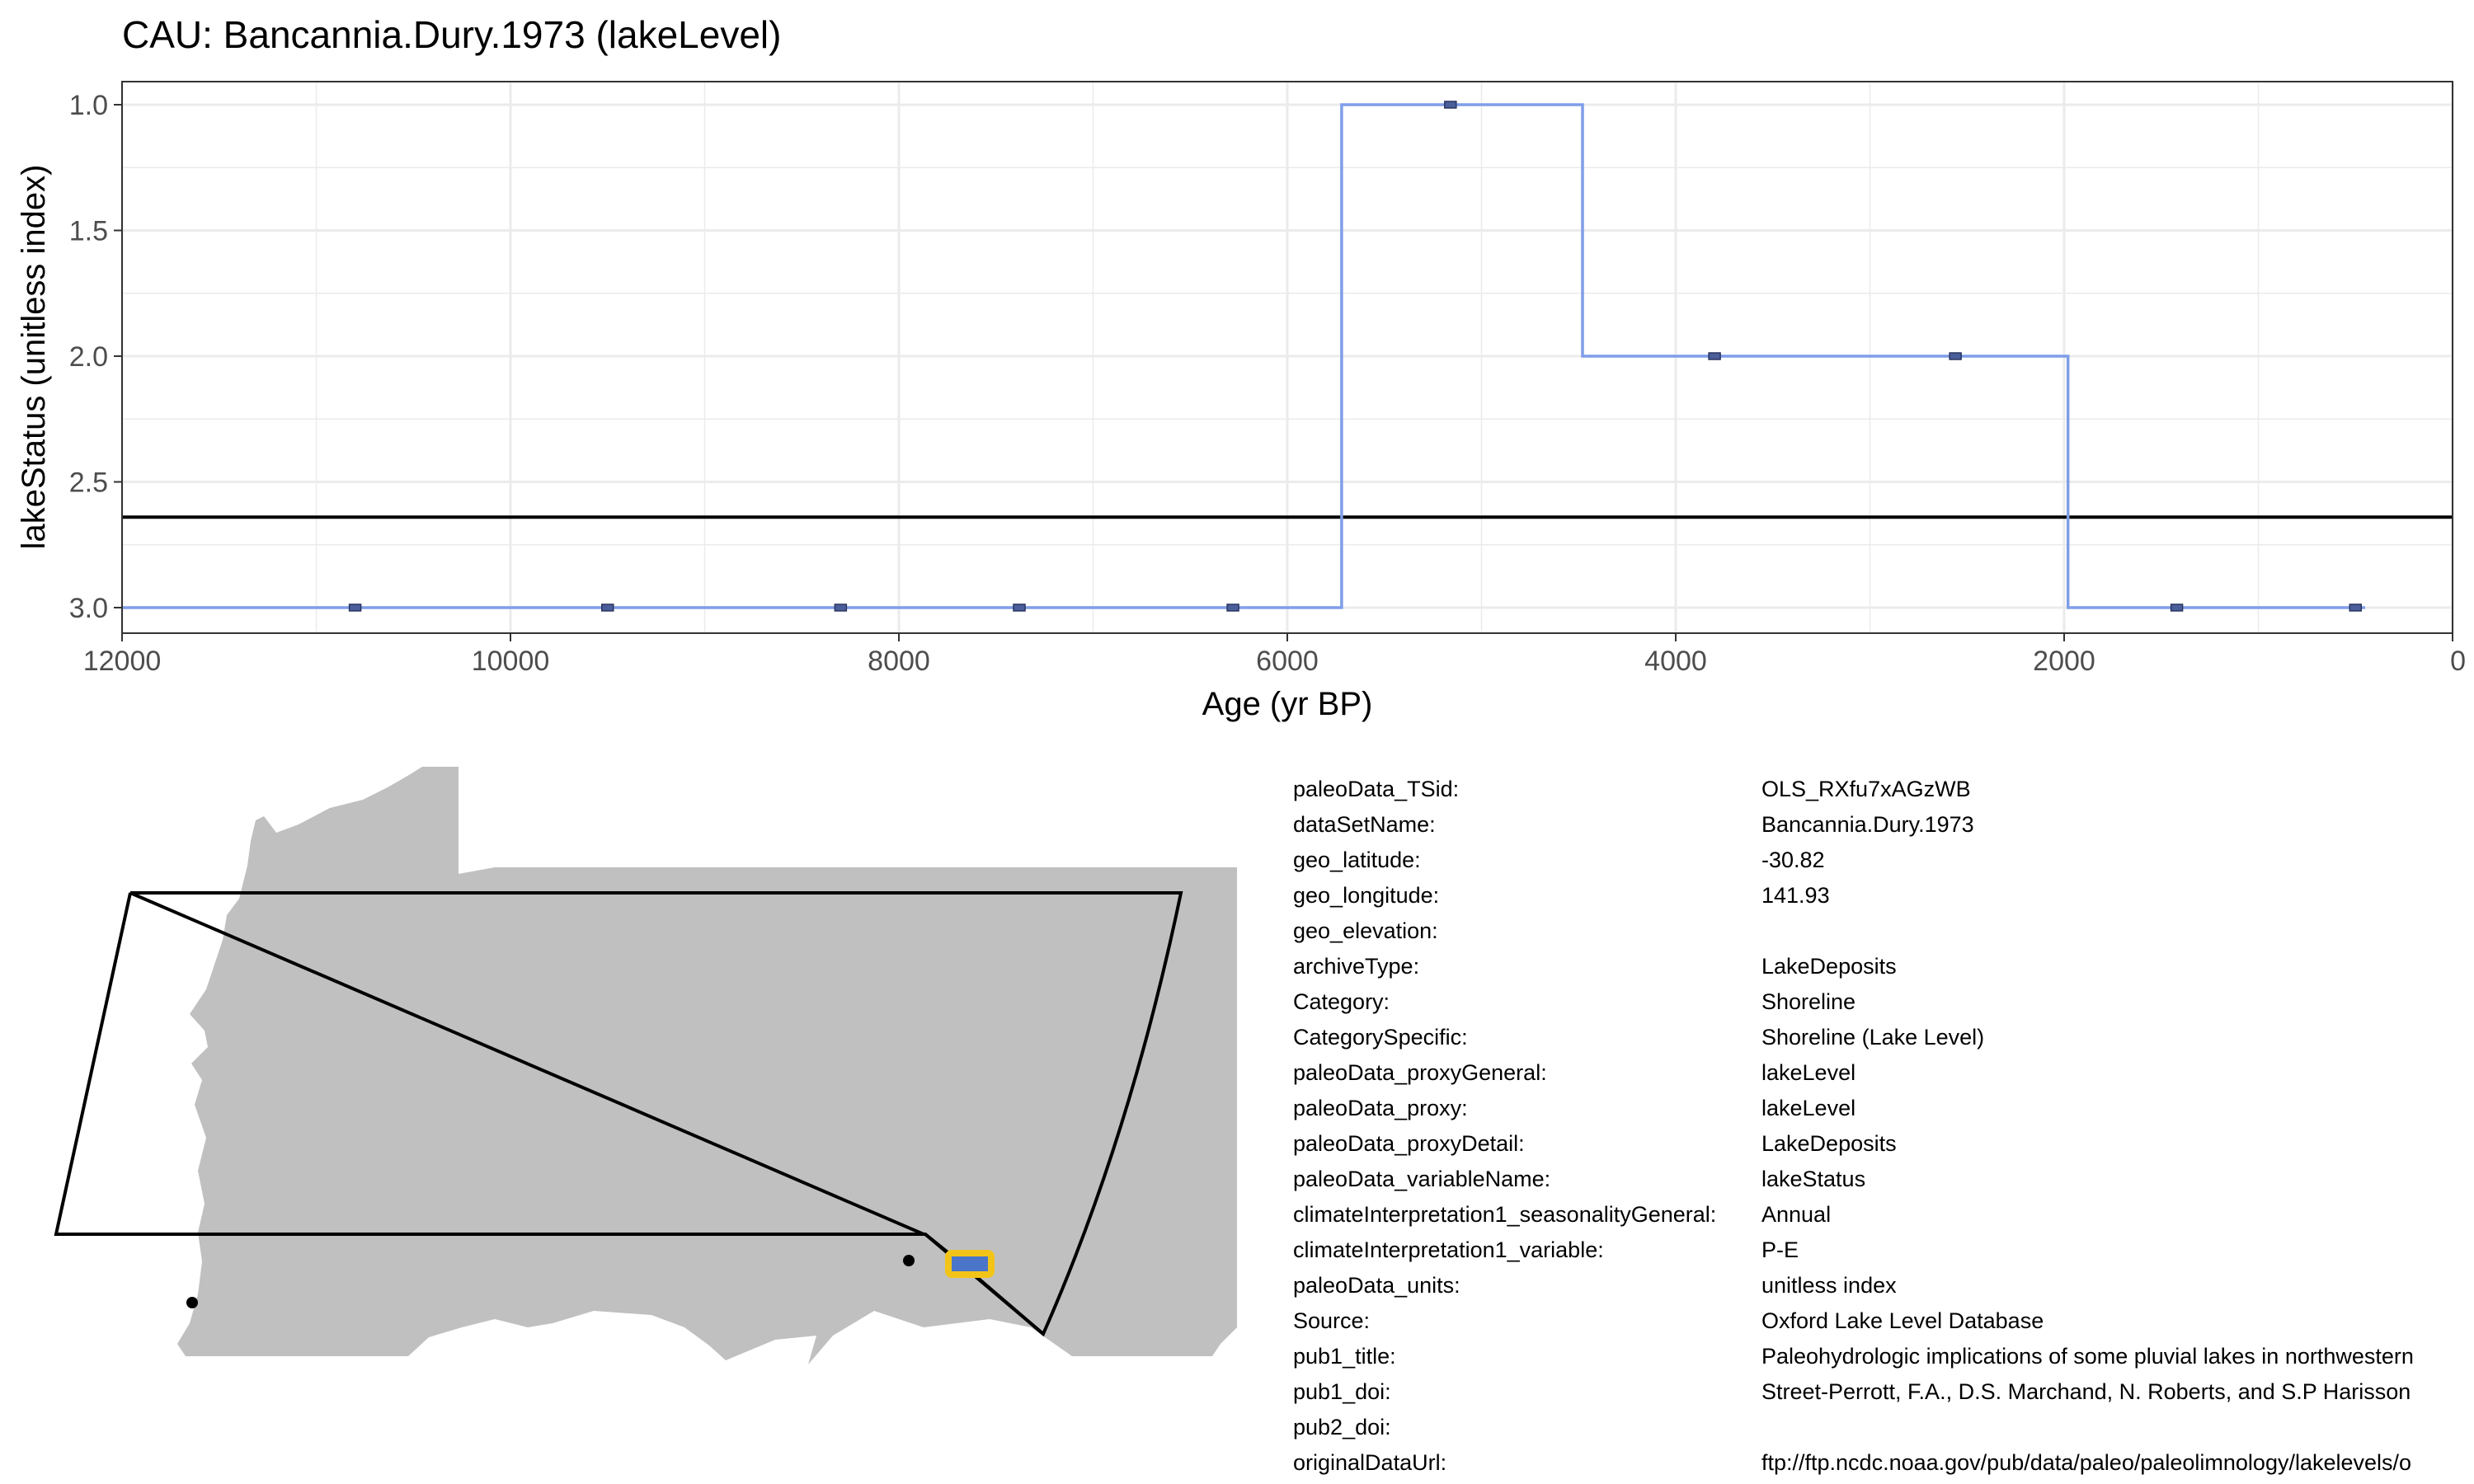 This screenshot has height=1484, width=2474. I want to click on metadata-key: paleoData_proxyDetail:, so click(1409, 1143).